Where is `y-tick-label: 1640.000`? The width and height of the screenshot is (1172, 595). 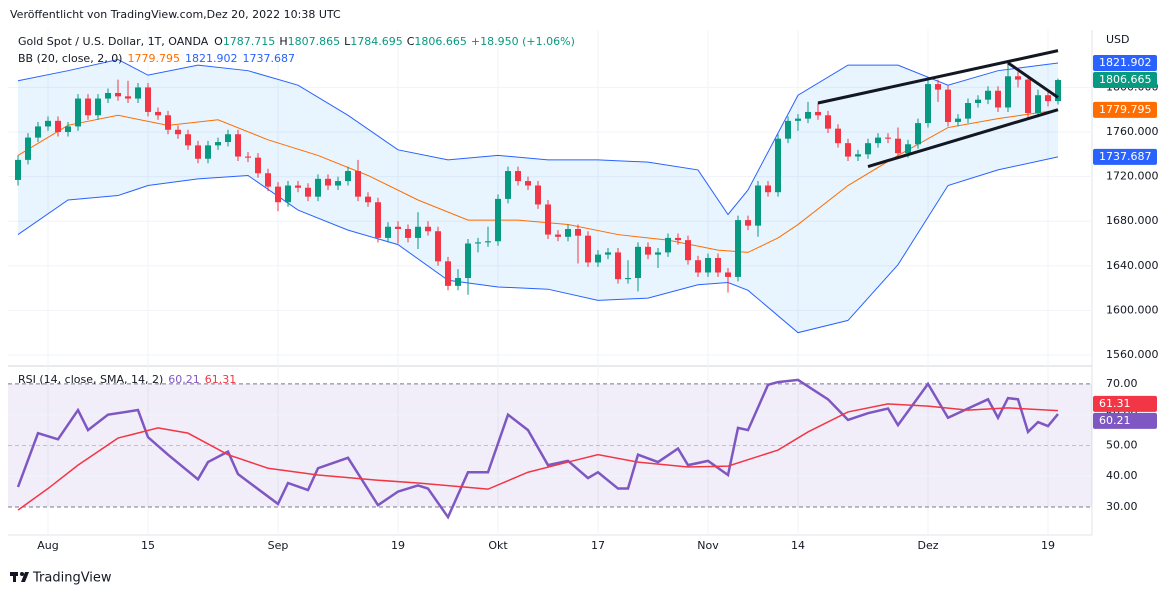
y-tick-label: 1640.000 is located at coordinates (1132, 265).